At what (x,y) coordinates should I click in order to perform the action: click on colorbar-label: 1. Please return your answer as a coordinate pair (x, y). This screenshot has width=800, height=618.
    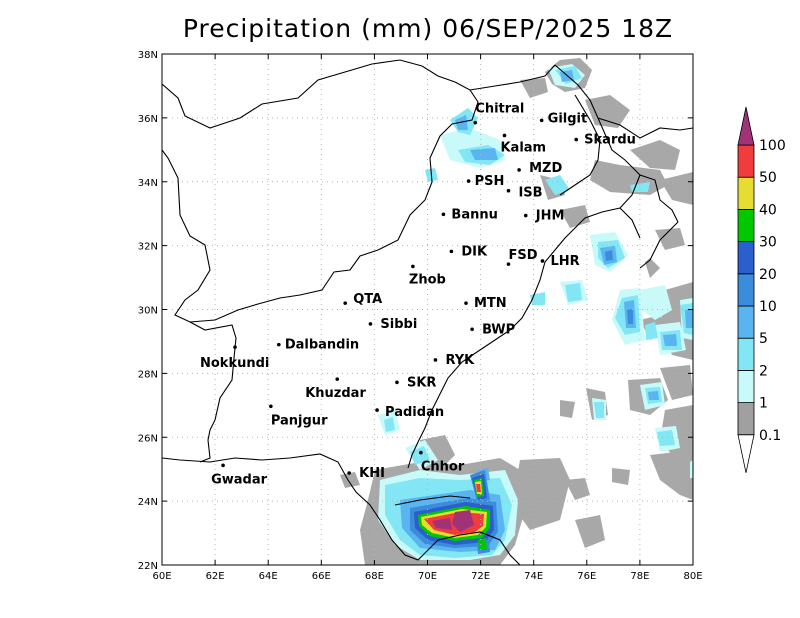
    Looking at the image, I should click on (763, 404).